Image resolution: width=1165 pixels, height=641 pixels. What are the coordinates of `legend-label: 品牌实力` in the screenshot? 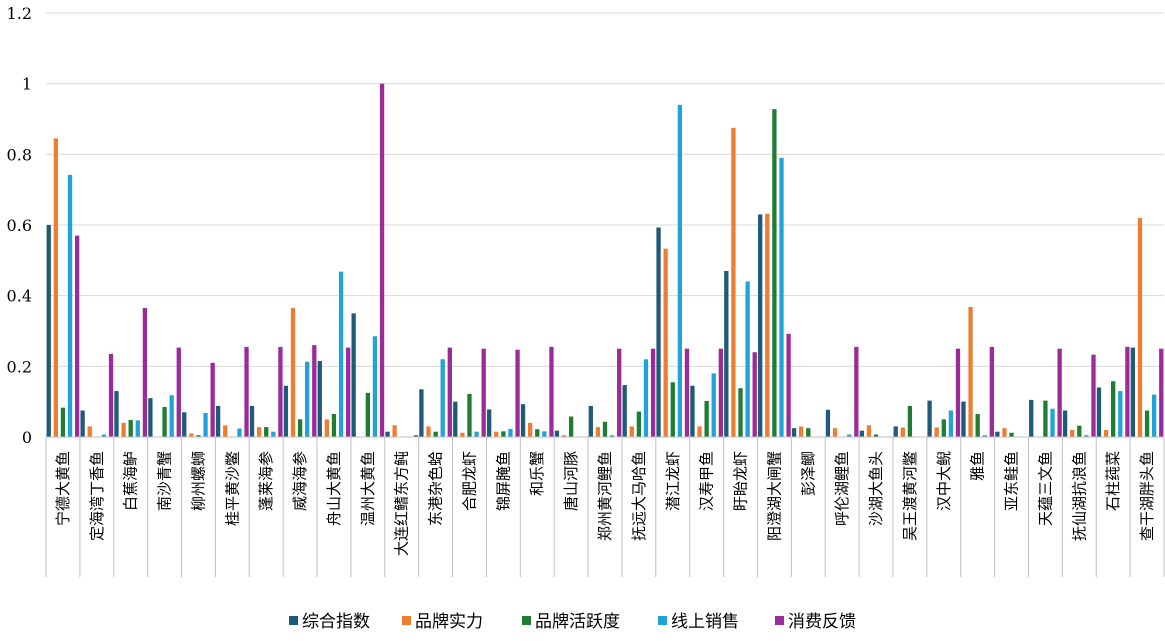 It's located at (449, 622).